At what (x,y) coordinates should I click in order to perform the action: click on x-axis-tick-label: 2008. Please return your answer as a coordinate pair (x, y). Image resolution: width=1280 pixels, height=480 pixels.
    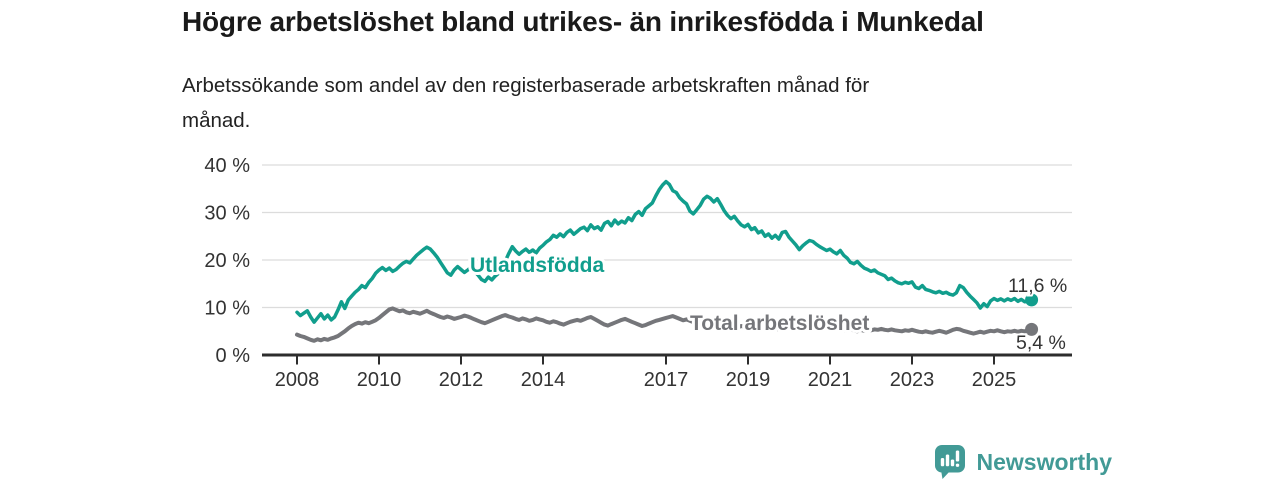
    Looking at the image, I should click on (297, 380).